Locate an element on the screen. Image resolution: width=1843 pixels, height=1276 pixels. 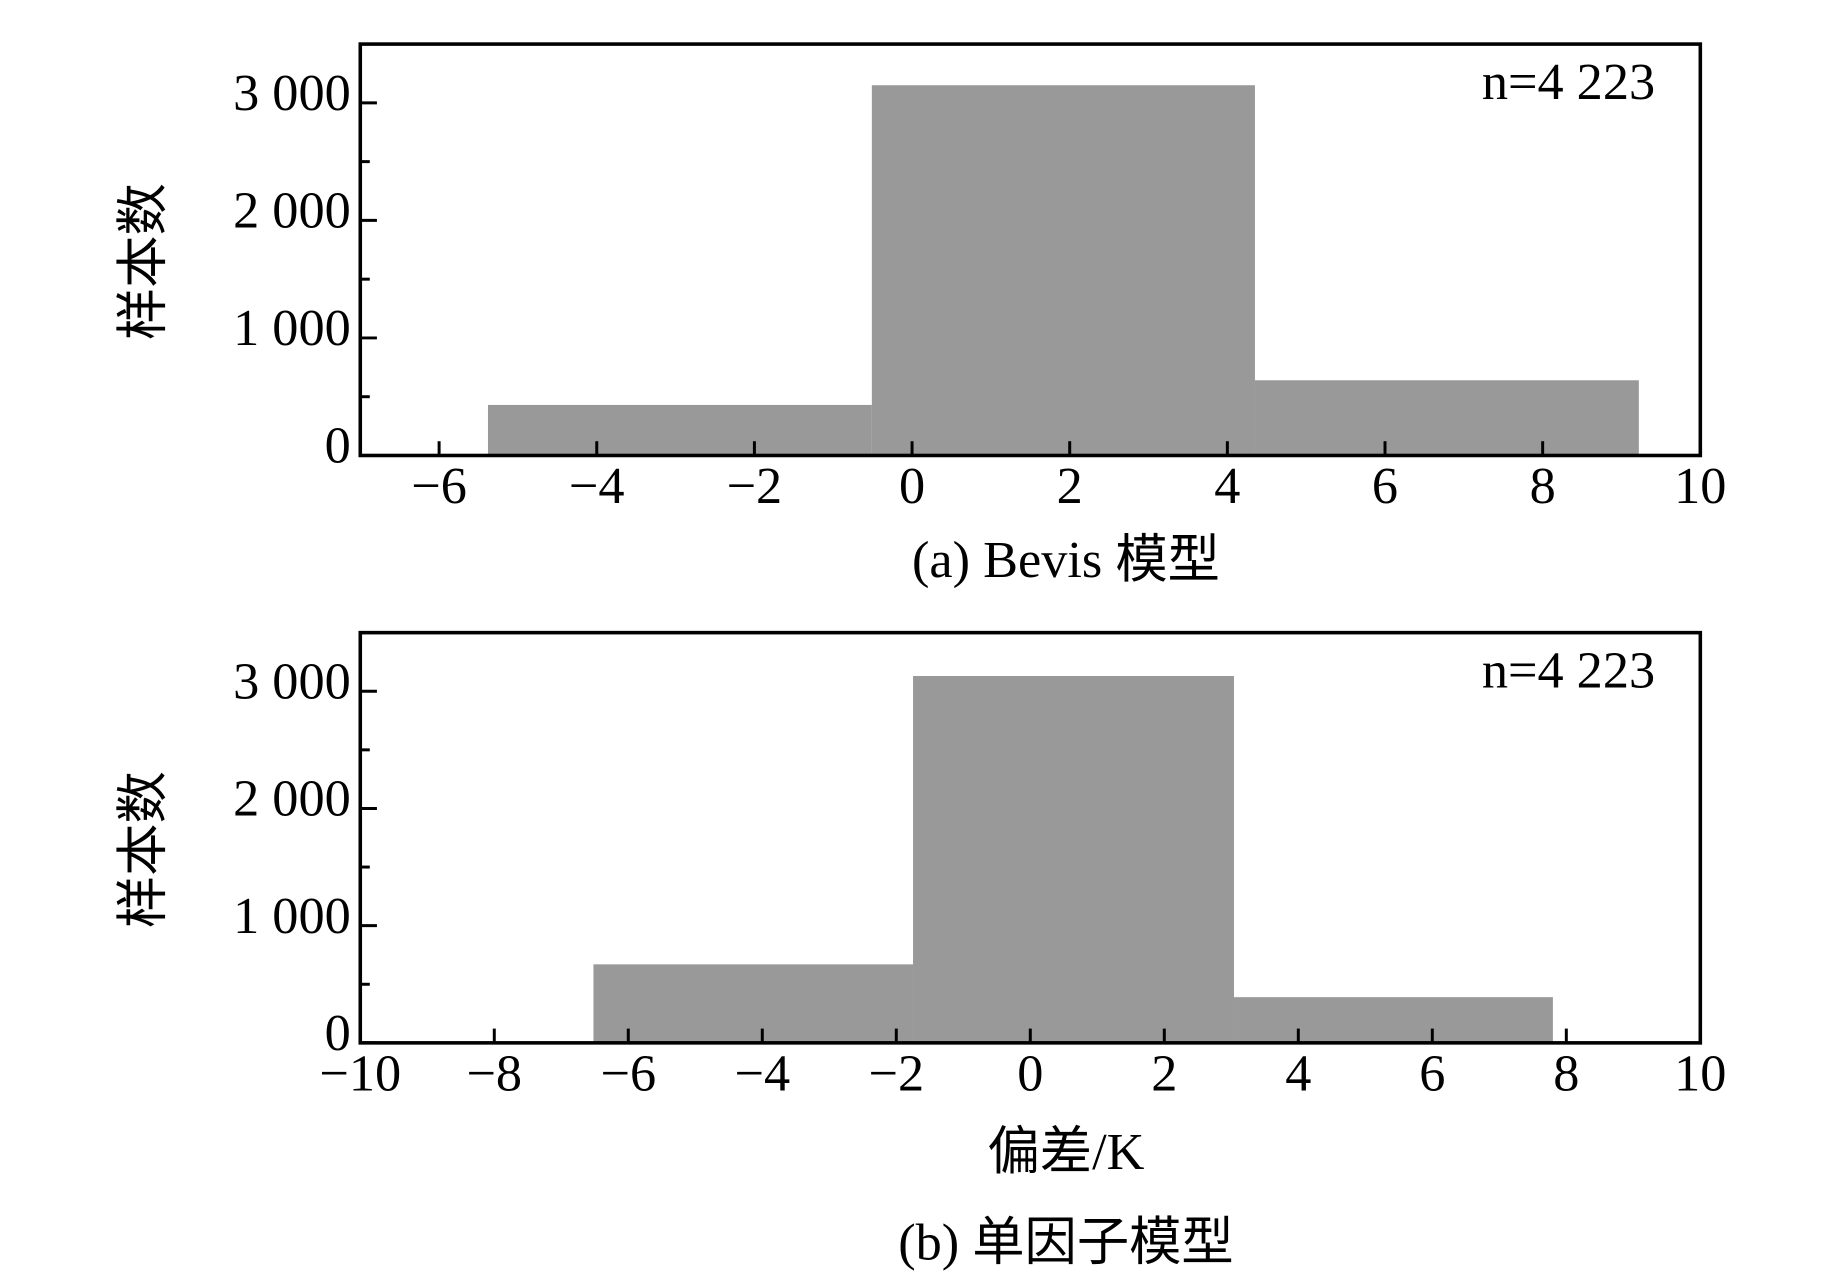
x-tick-label: −10 is located at coordinates (360, 1074).